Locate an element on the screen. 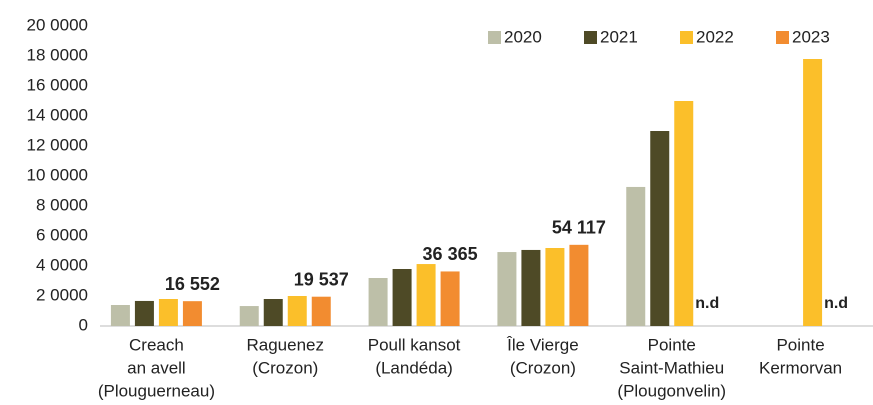  x-tick-label: Kermorvan is located at coordinates (800, 367).